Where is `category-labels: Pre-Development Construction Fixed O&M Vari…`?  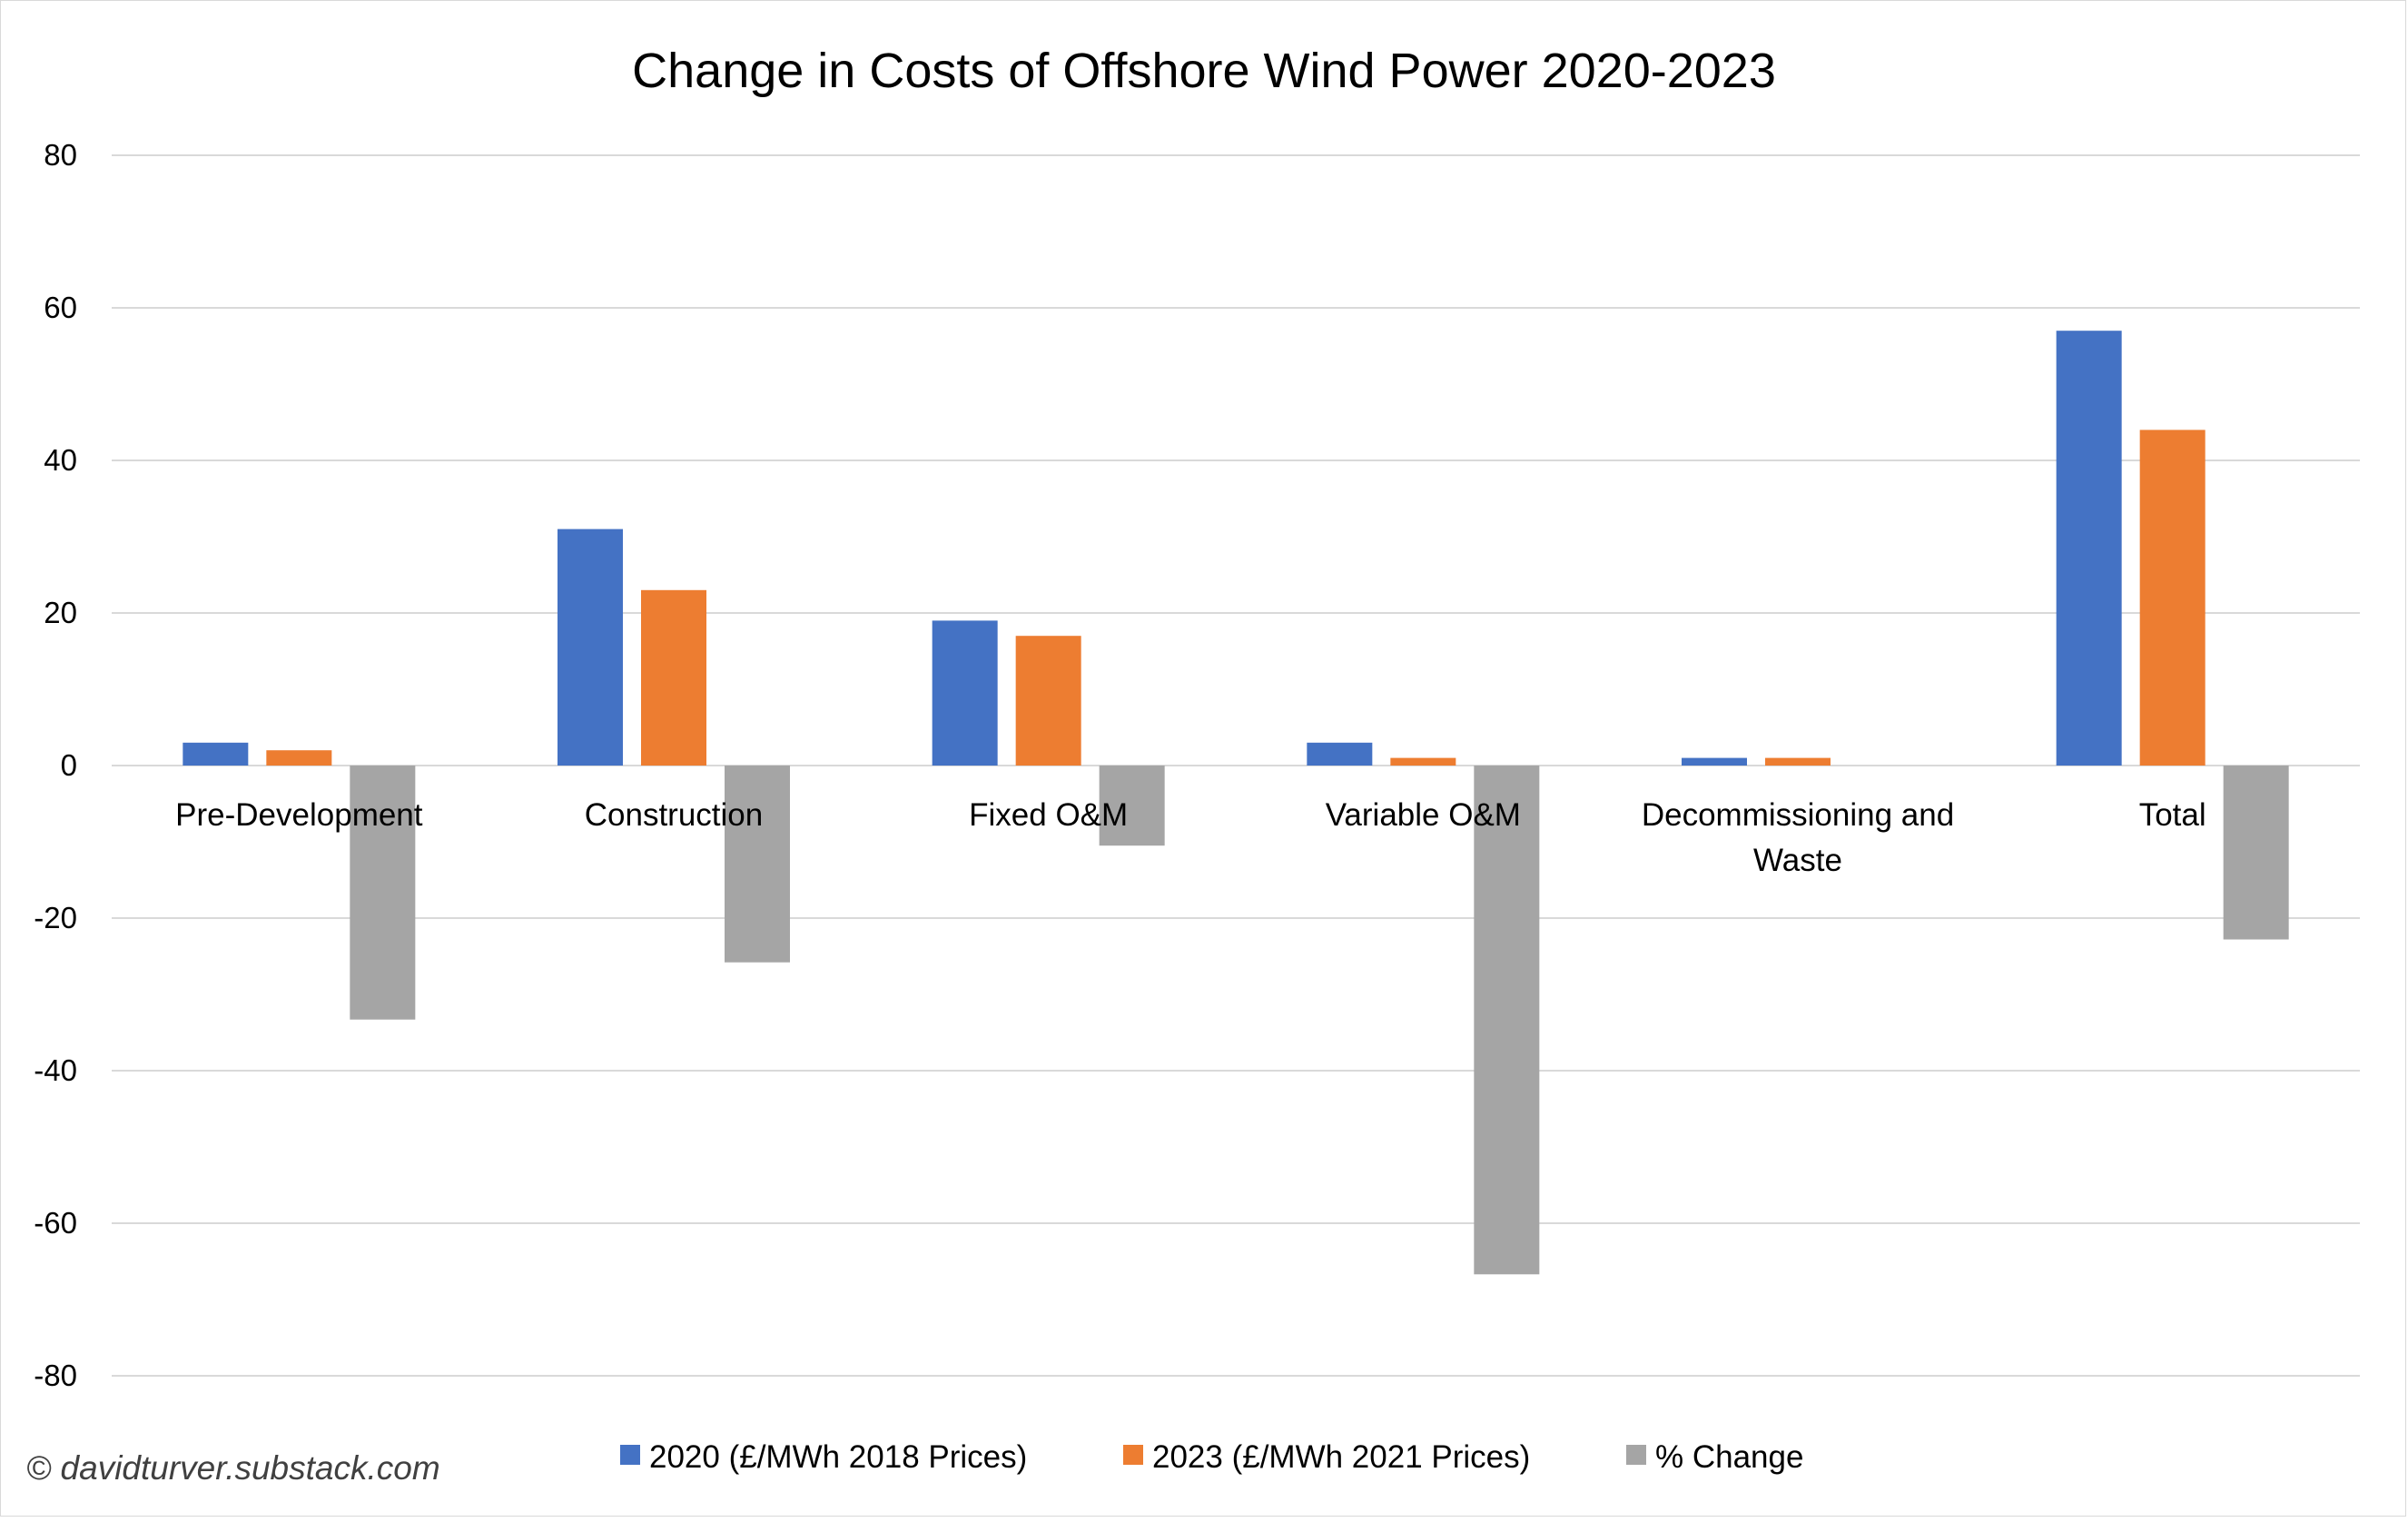
category-labels: Pre-Development Construction Fixed O&M Vari… is located at coordinates (1191, 837).